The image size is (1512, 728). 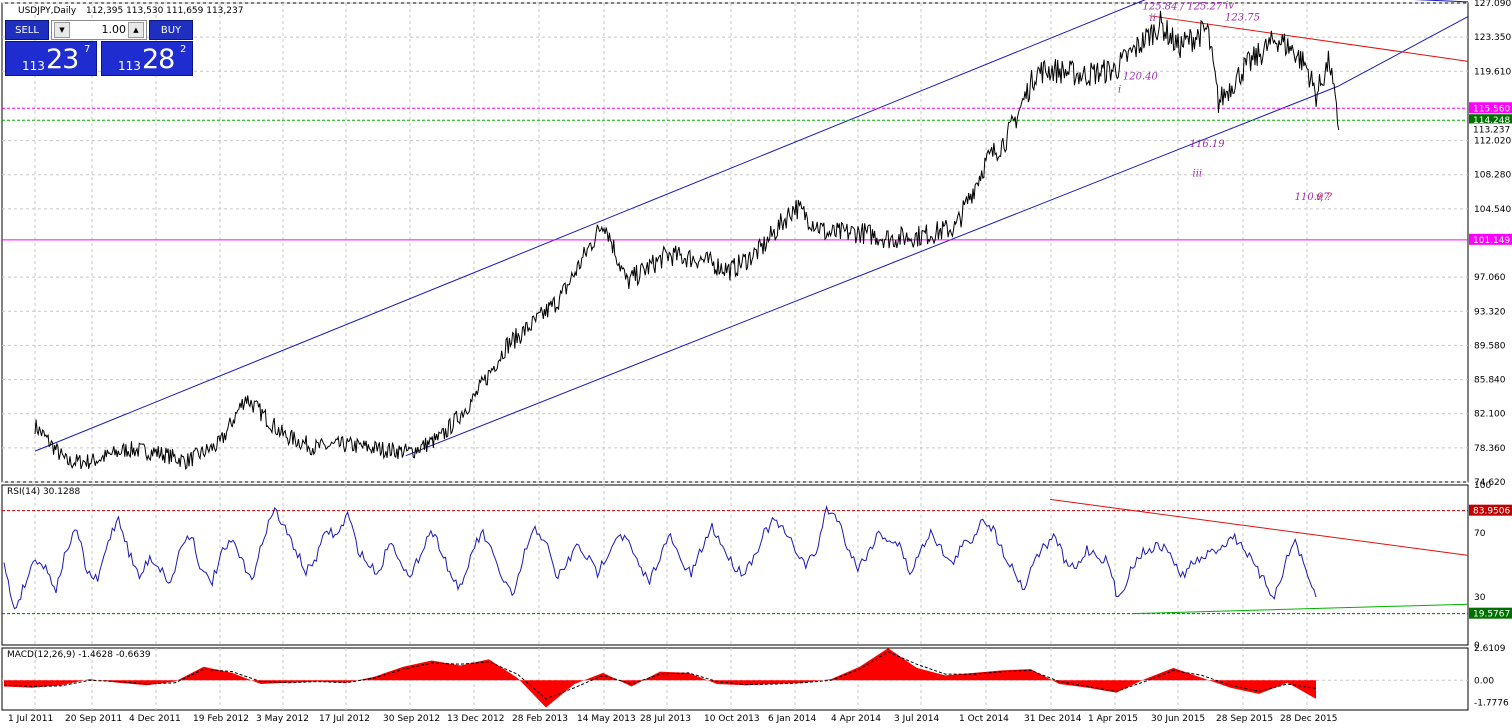 I want to click on y-tick-label: 119.610, so click(x=1492, y=72).